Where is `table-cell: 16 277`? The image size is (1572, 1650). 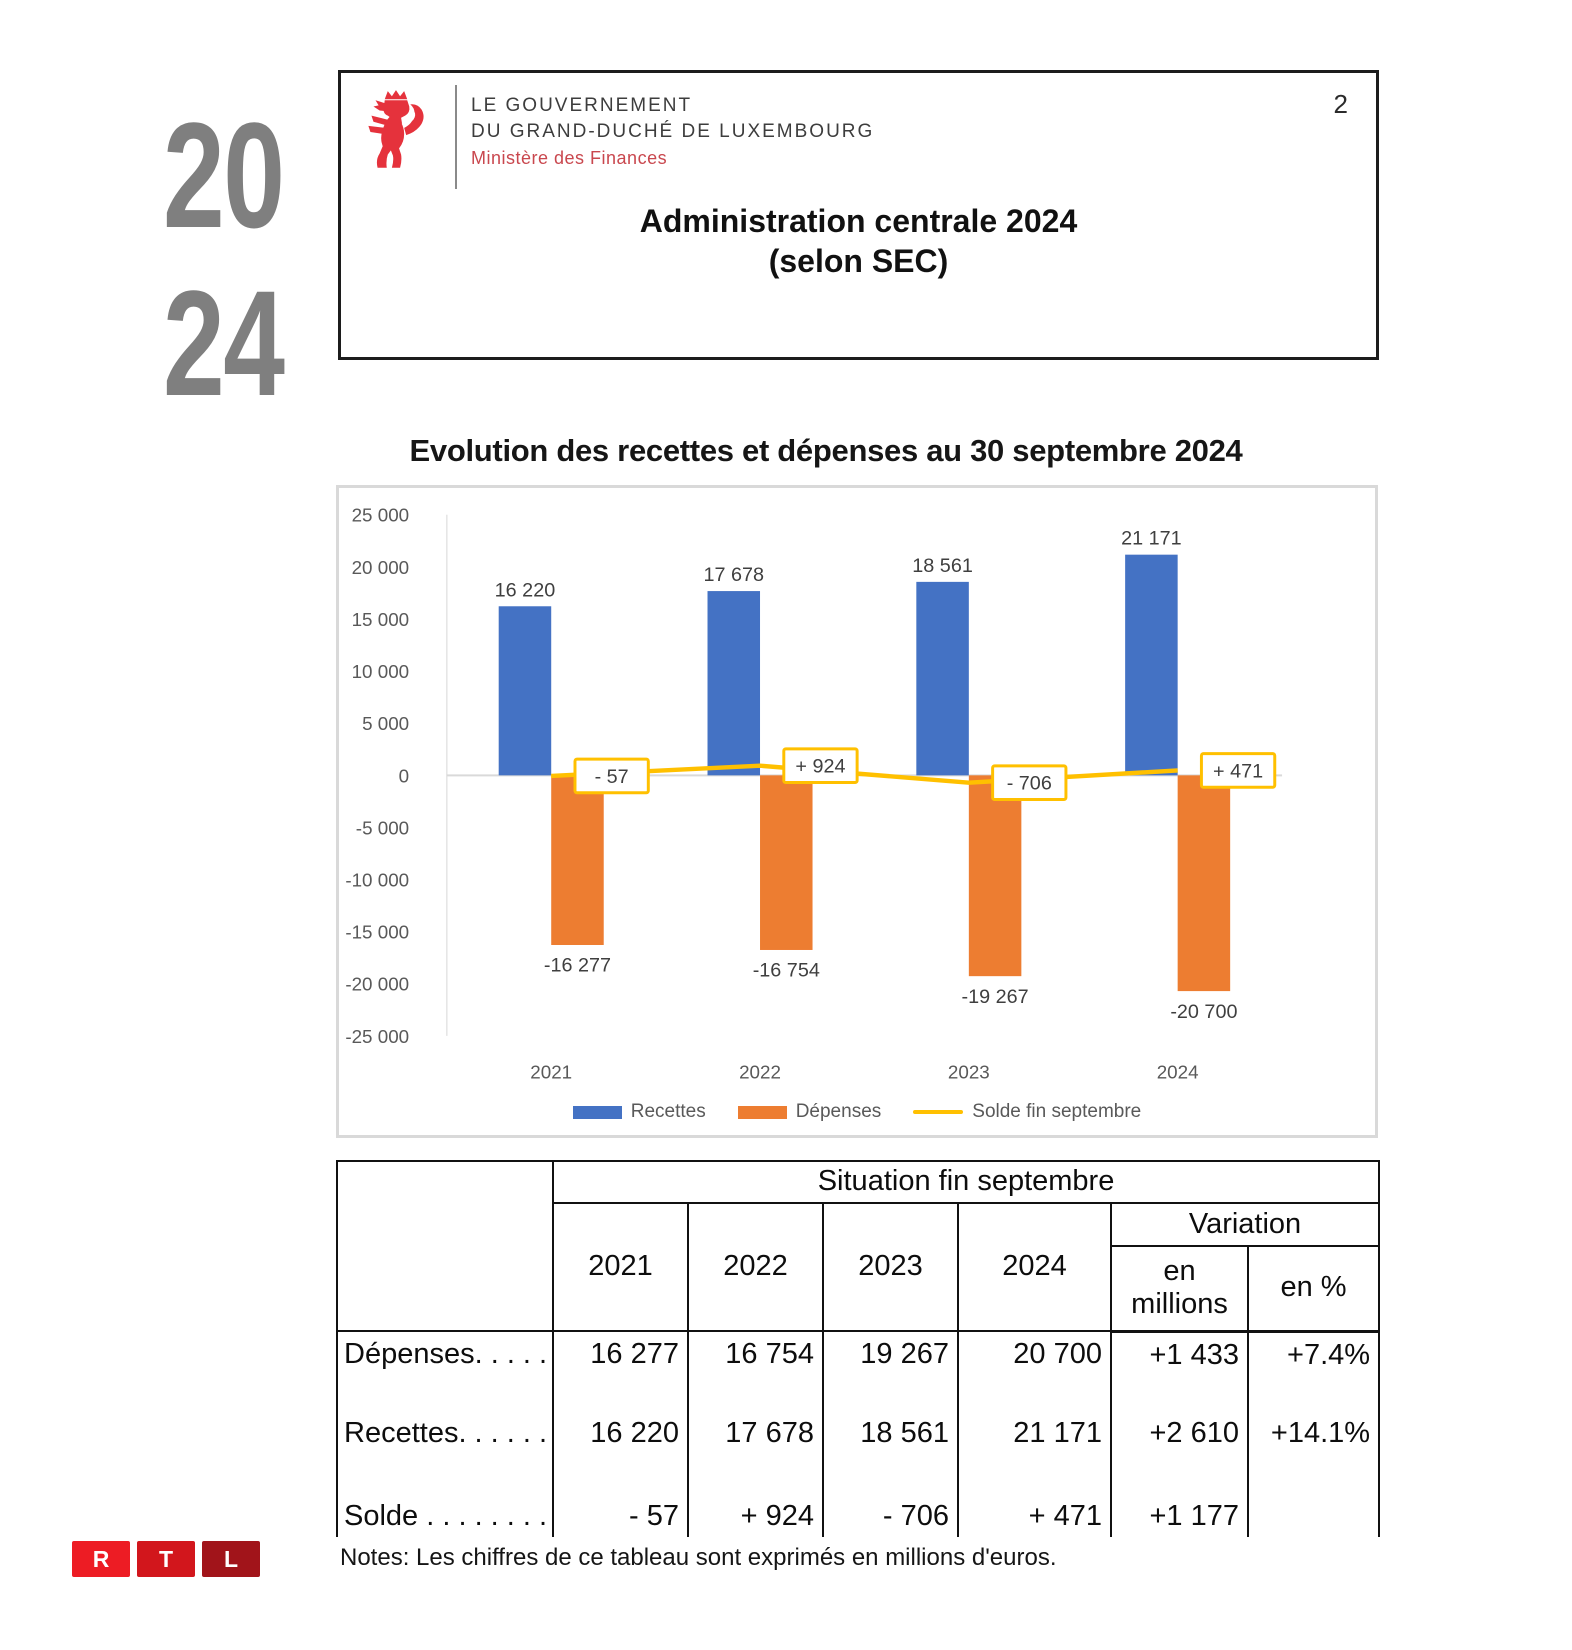
table-cell: 16 277 is located at coordinates (620, 1365).